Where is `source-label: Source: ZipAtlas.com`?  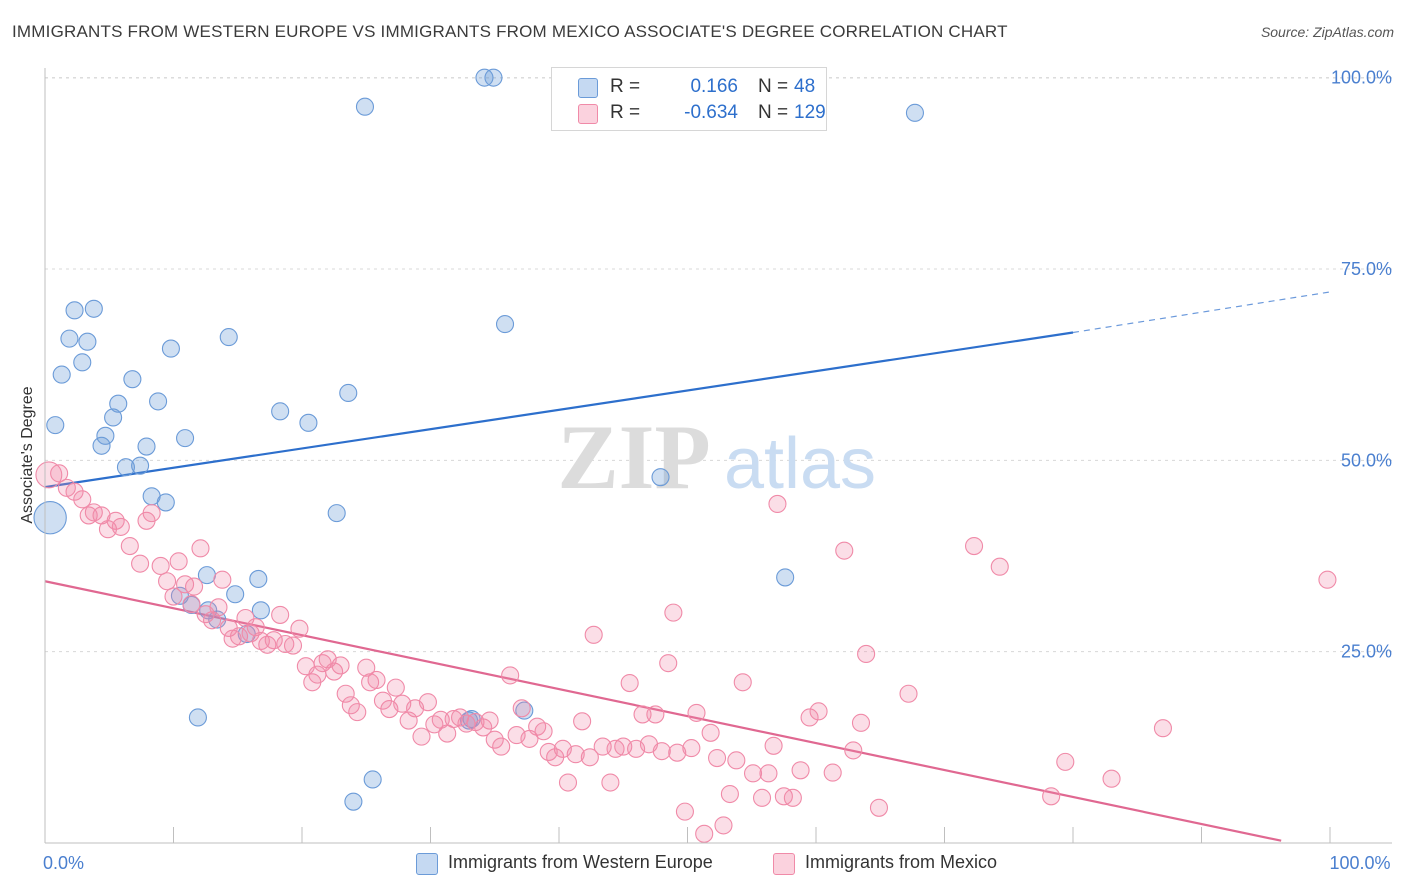
source-label: Source: ZipAtlas.com is located at coordinates (1327, 32).